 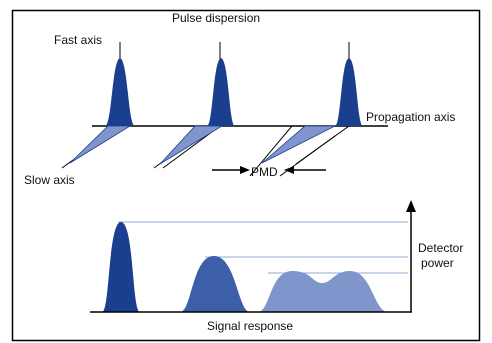 I want to click on propagation-axis-label: Propagation axis, so click(x=410, y=117).